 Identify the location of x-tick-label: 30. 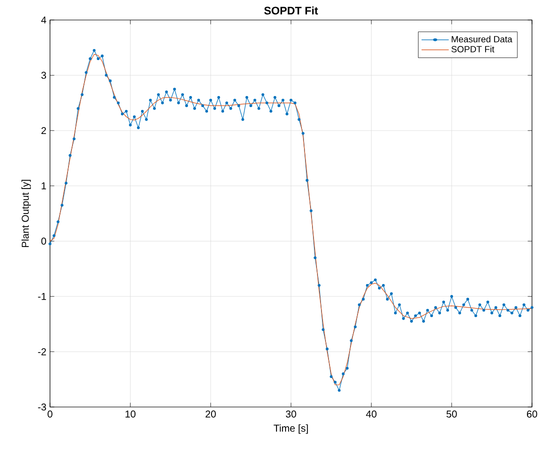
(291, 414).